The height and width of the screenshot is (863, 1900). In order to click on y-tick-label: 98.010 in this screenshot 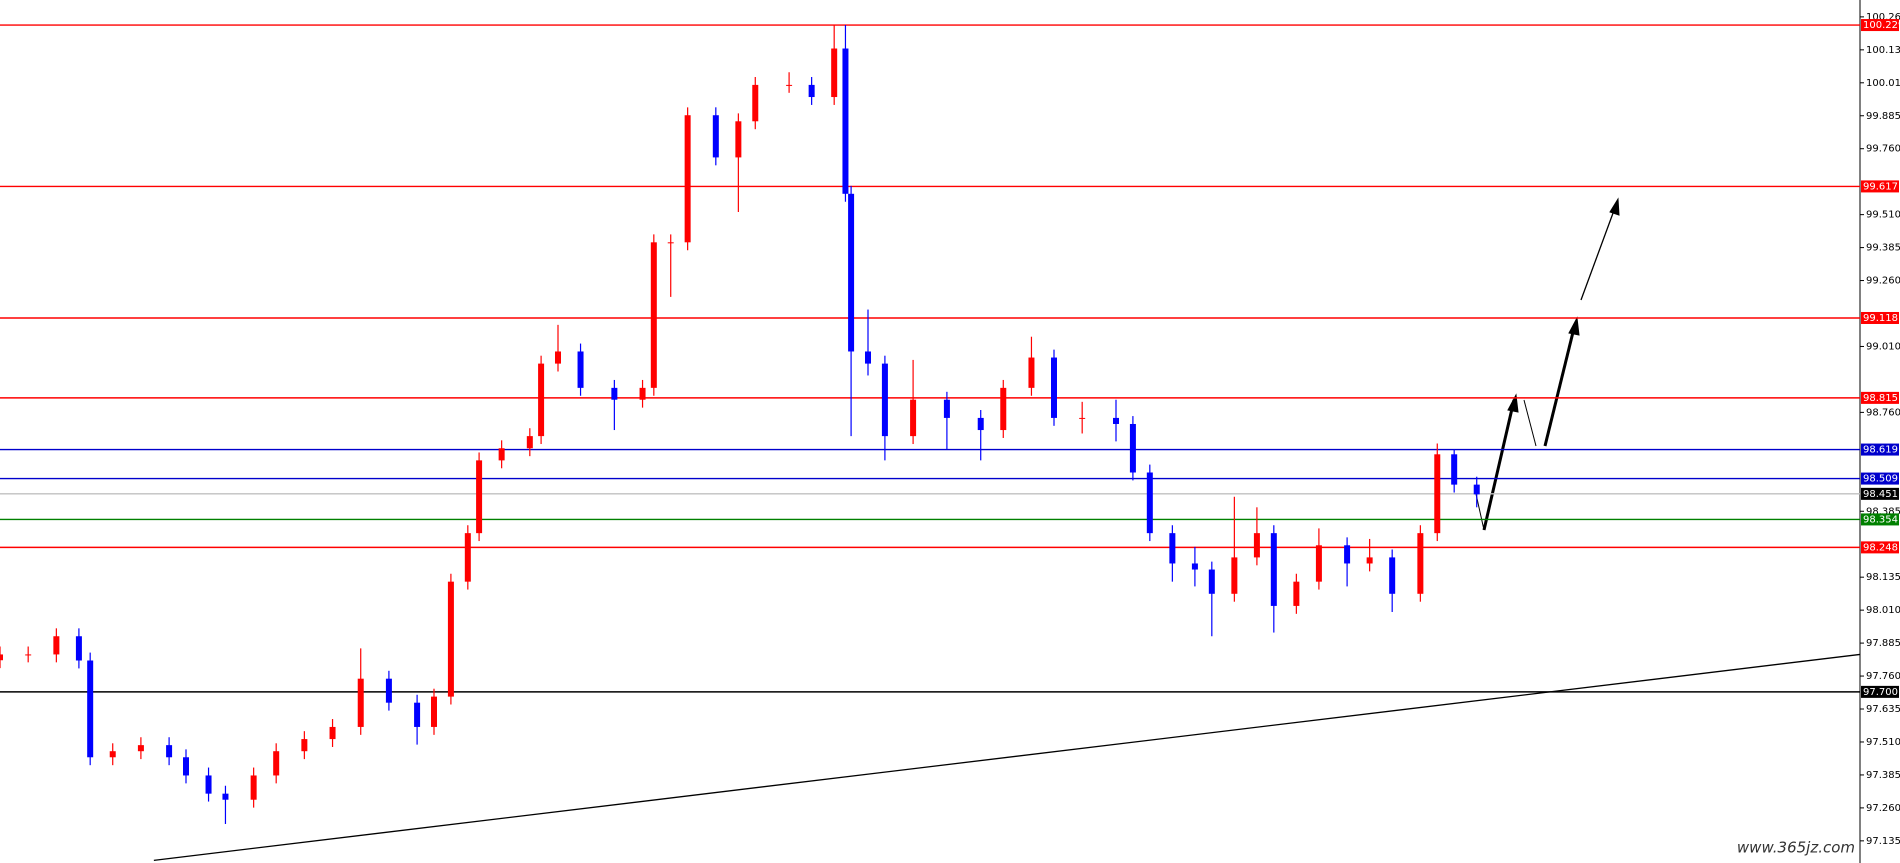, I will do `click(1883, 610)`.